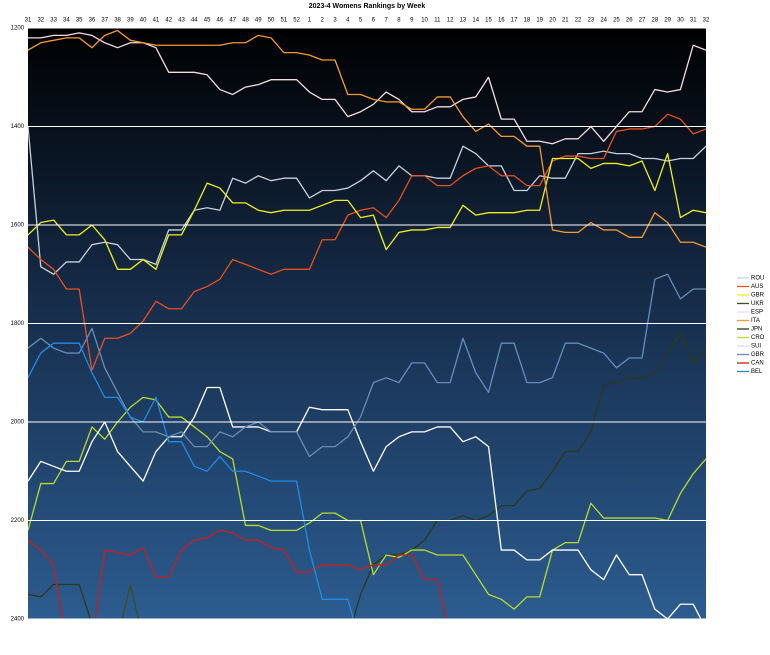 The height and width of the screenshot is (655, 770). Describe the element at coordinates (399, 21) in the screenshot. I see `x-tick-label: 8` at that location.